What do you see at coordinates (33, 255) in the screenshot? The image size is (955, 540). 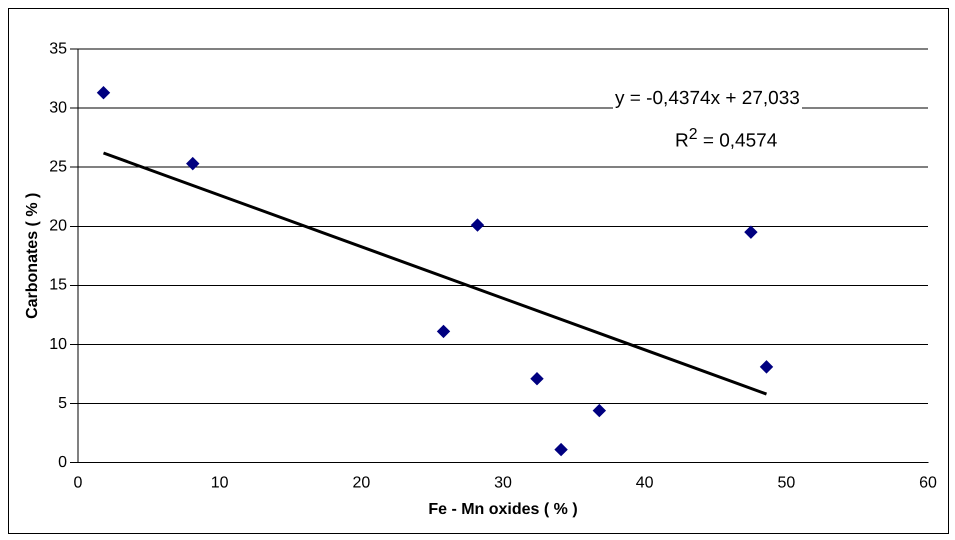 I see `y-axis-title: Carbonates ( % )` at bounding box center [33, 255].